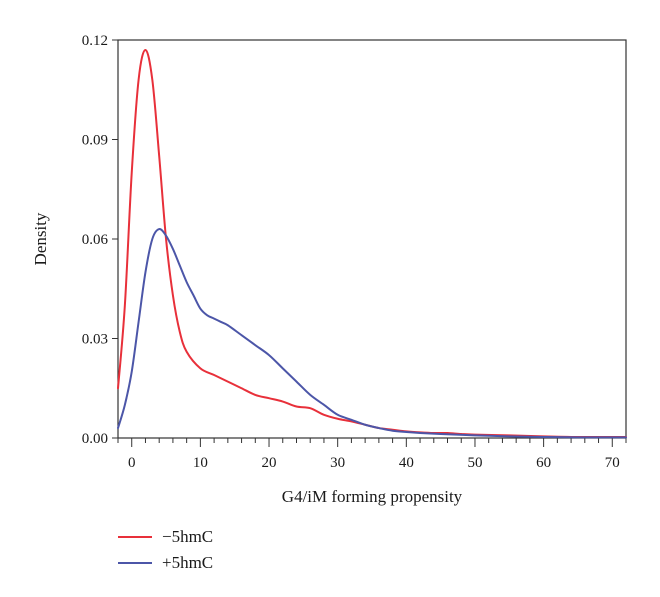 This screenshot has width=660, height=597. I want to click on x-tick-label: 60, so click(543, 463).